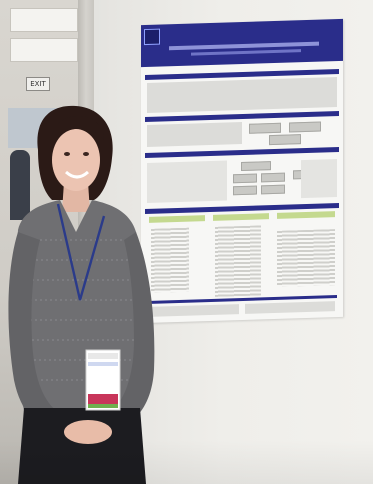 The image size is (373, 484). What do you see at coordinates (77, 174) in the screenshot?
I see `smile` at bounding box center [77, 174].